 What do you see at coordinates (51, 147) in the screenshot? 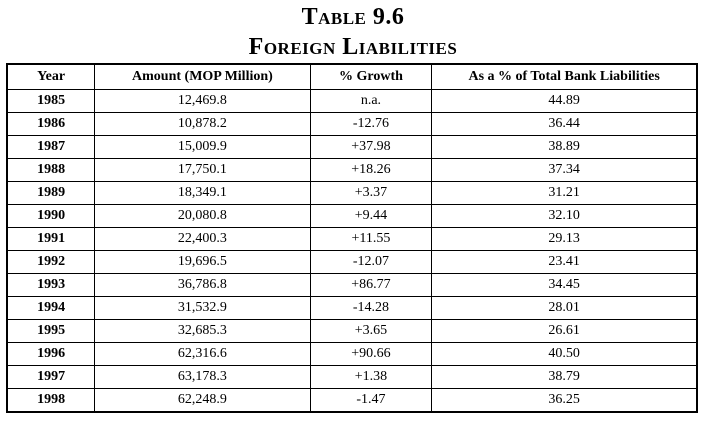
I see `cell-year: 1987` at bounding box center [51, 147].